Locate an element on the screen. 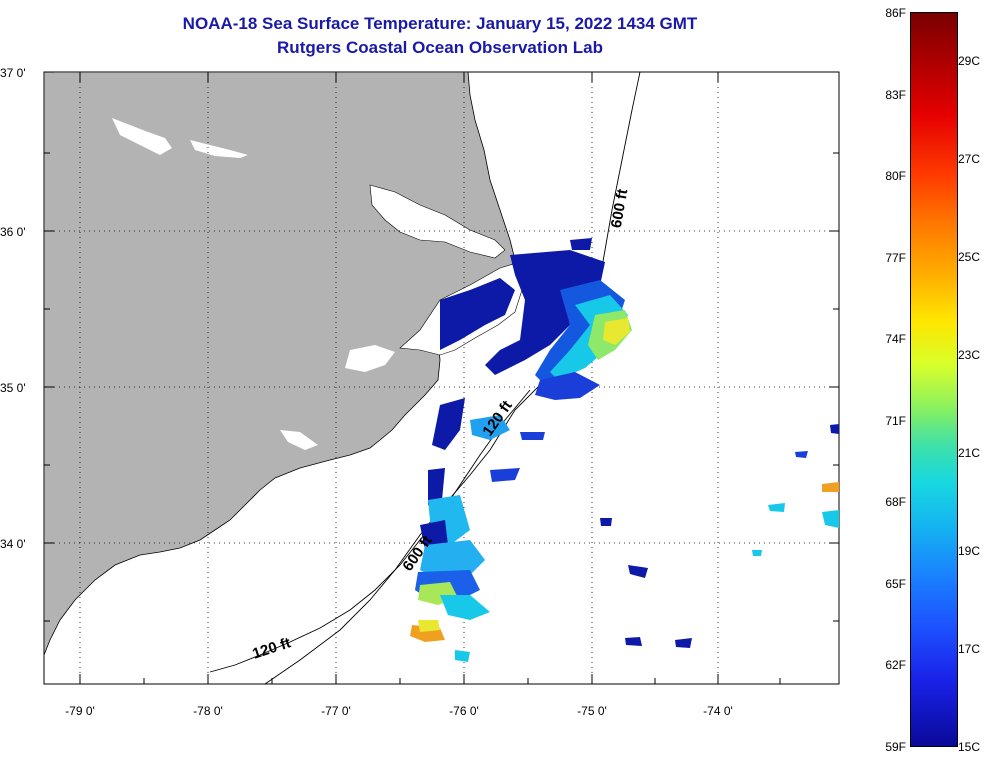 The image size is (992, 761). lon-label-74: -74 0' is located at coordinates (718, 711).